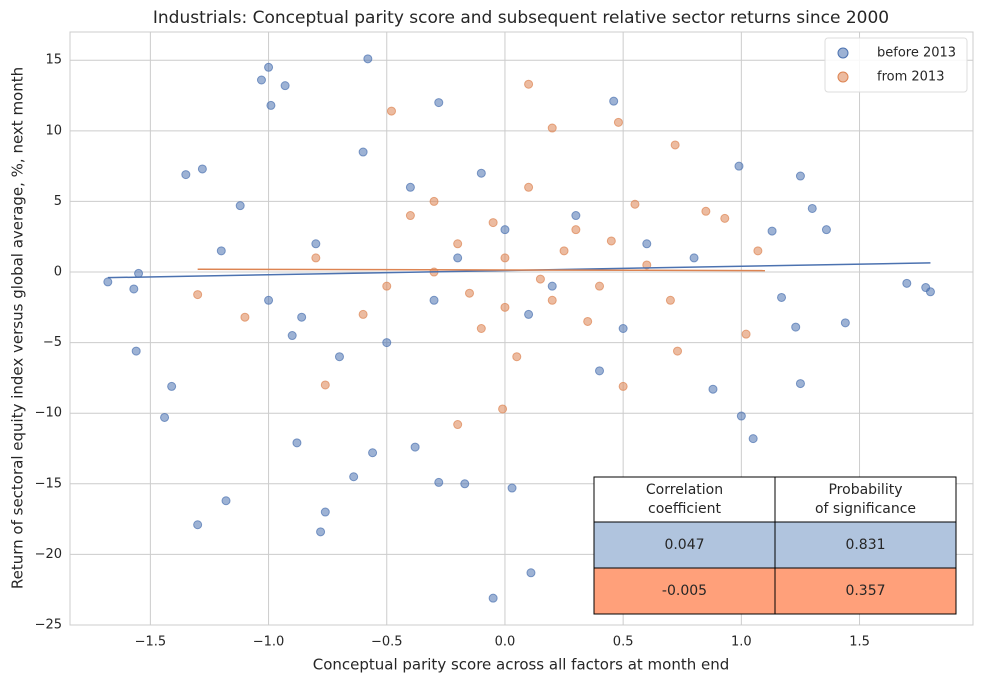 The height and width of the screenshot is (684, 984). Describe the element at coordinates (896, 65) in the screenshot. I see `legend-box` at that location.